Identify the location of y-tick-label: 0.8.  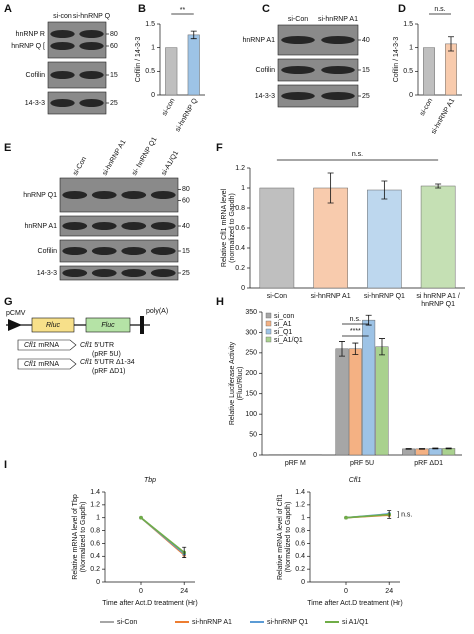
(300, 530).